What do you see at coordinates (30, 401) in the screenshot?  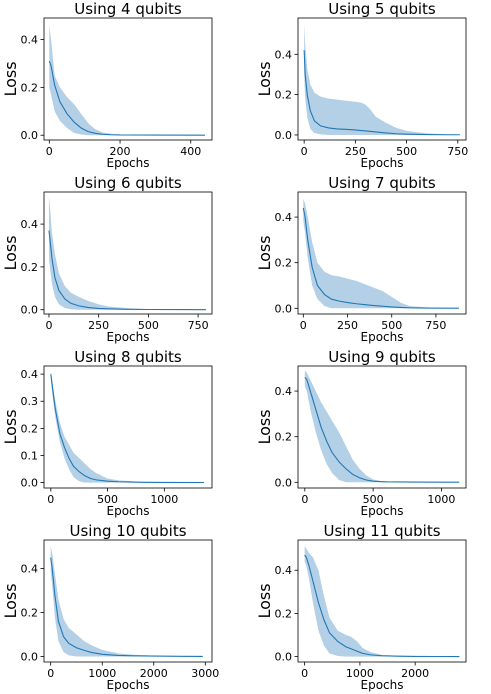 I see `y-tick-label: 0.3` at bounding box center [30, 401].